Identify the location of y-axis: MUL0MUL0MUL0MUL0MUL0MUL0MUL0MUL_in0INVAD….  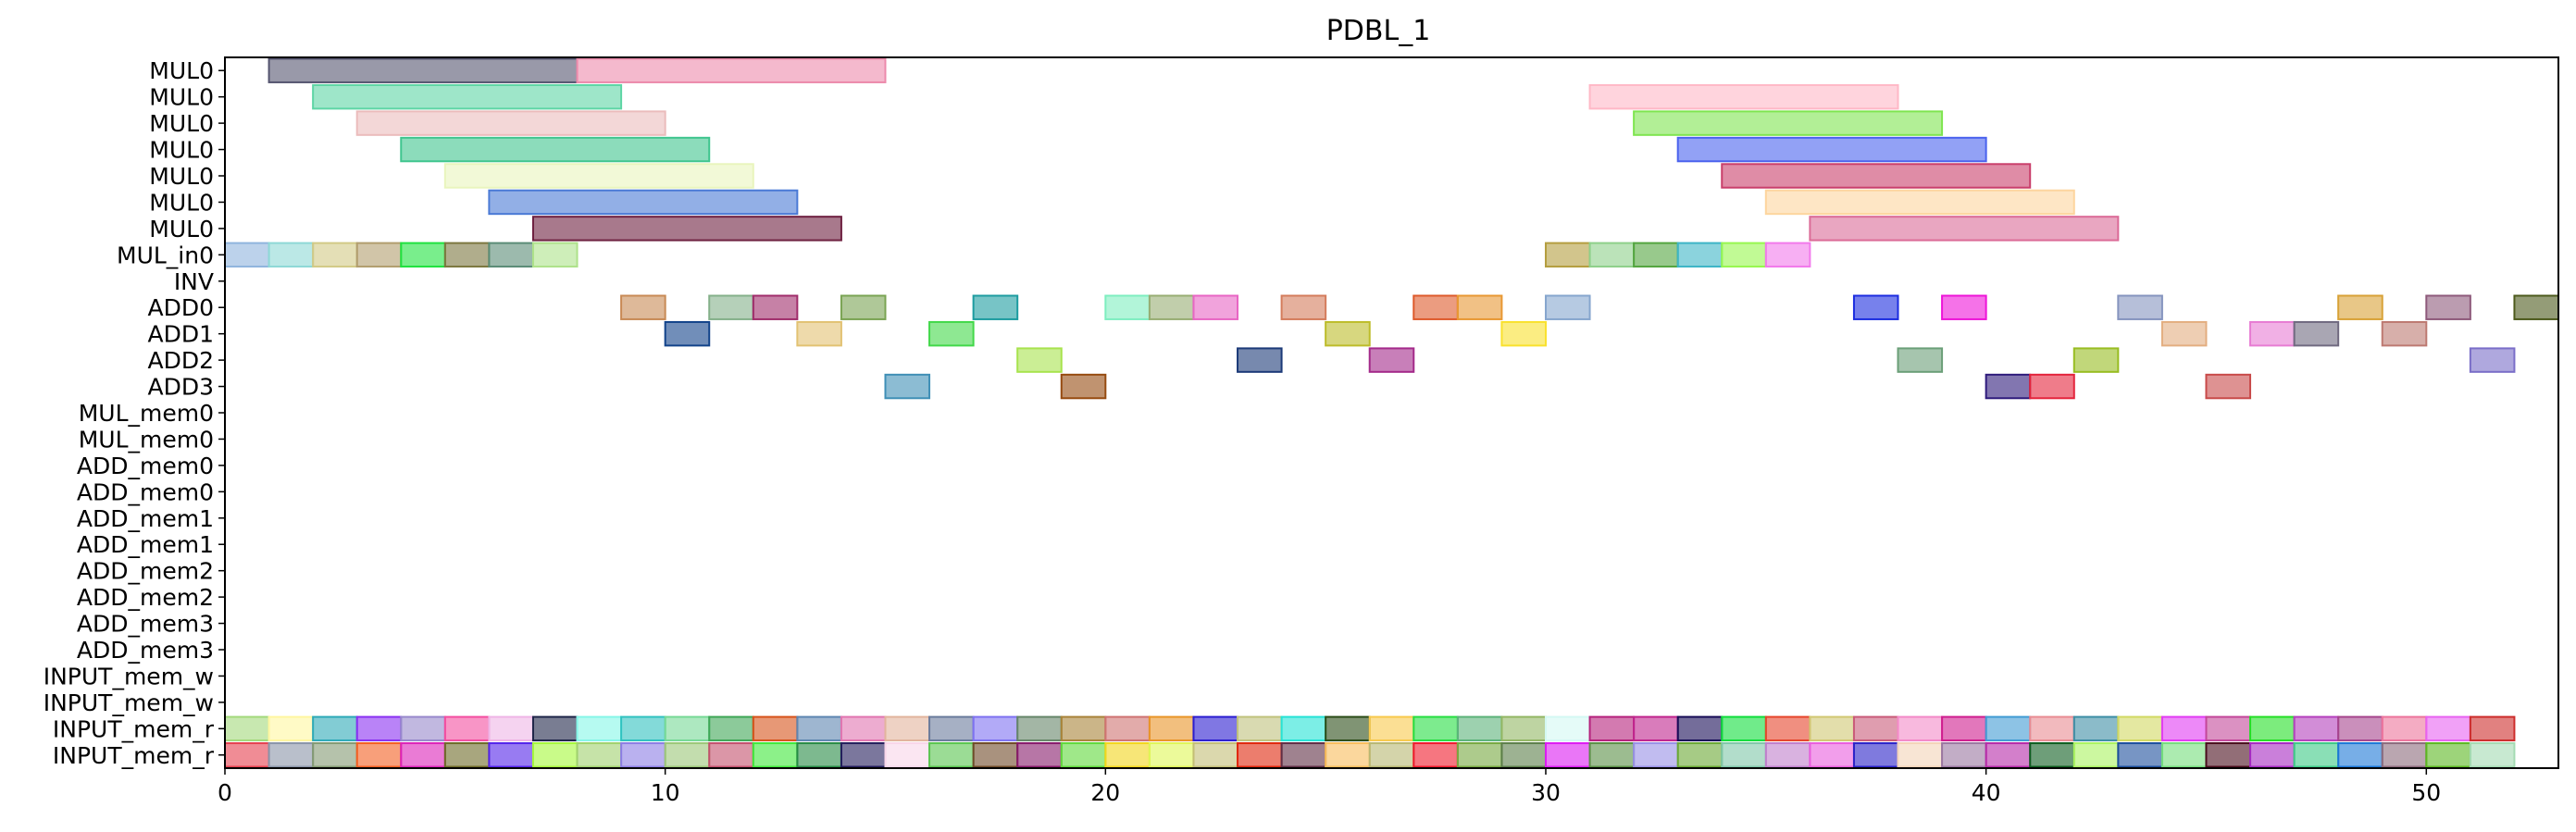
(134, 413).